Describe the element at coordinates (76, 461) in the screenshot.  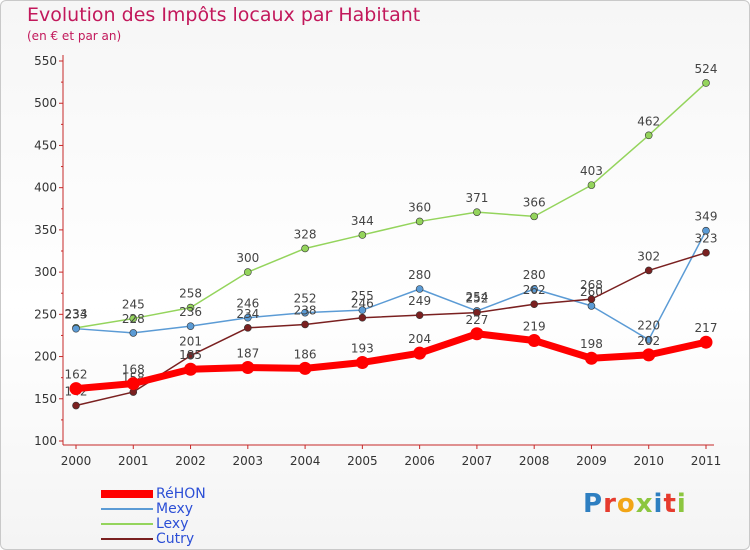
I see `x-tick-label: 2000` at that location.